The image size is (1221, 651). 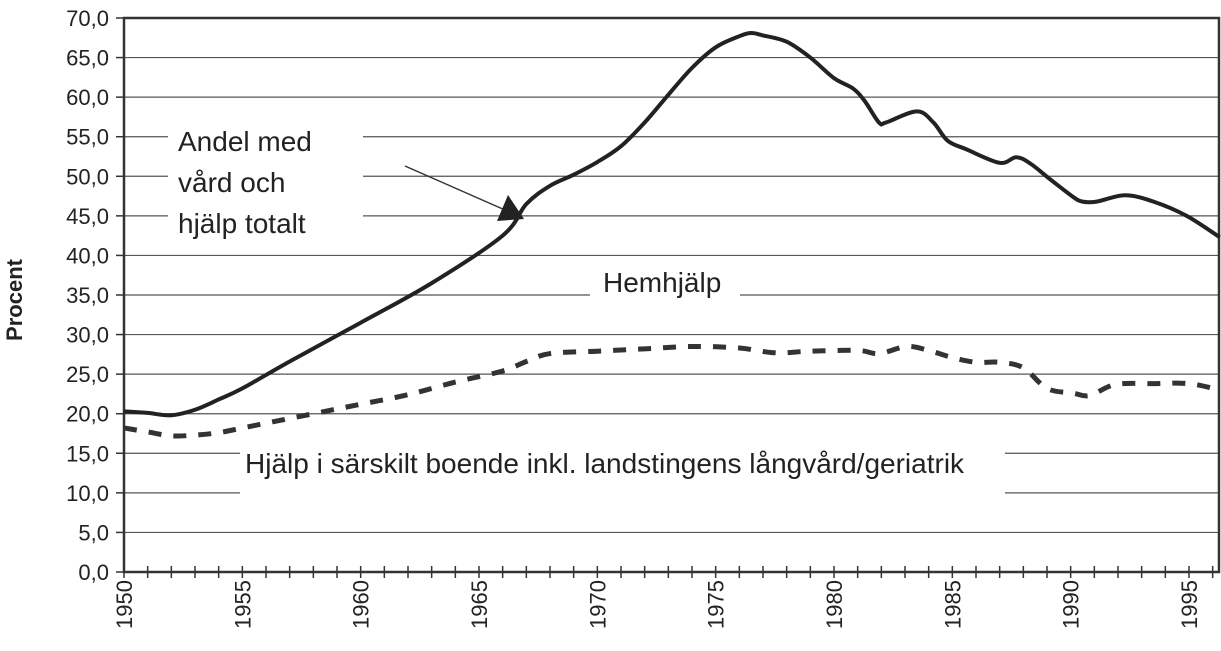 I want to click on y-axis-label: Procent, so click(x=14, y=299).